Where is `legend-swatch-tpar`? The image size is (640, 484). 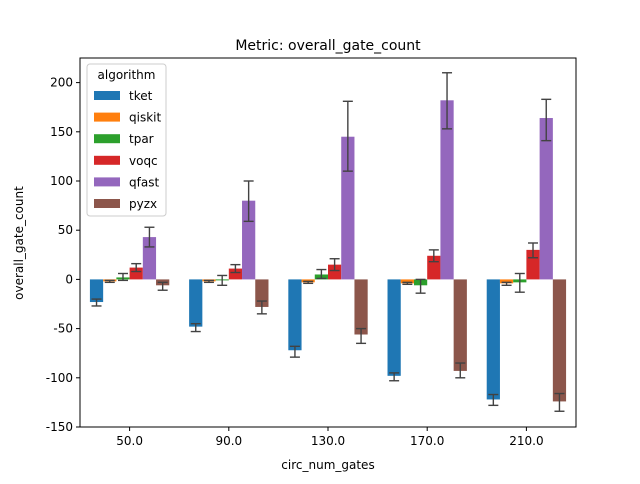 legend-swatch-tpar is located at coordinates (107, 139).